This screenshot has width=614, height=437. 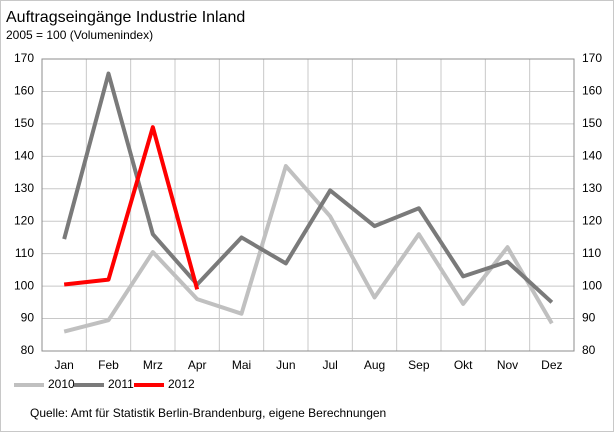 I want to click on chart-subtitle: 2005 = 100 (Volumenindex), so click(x=79, y=35).